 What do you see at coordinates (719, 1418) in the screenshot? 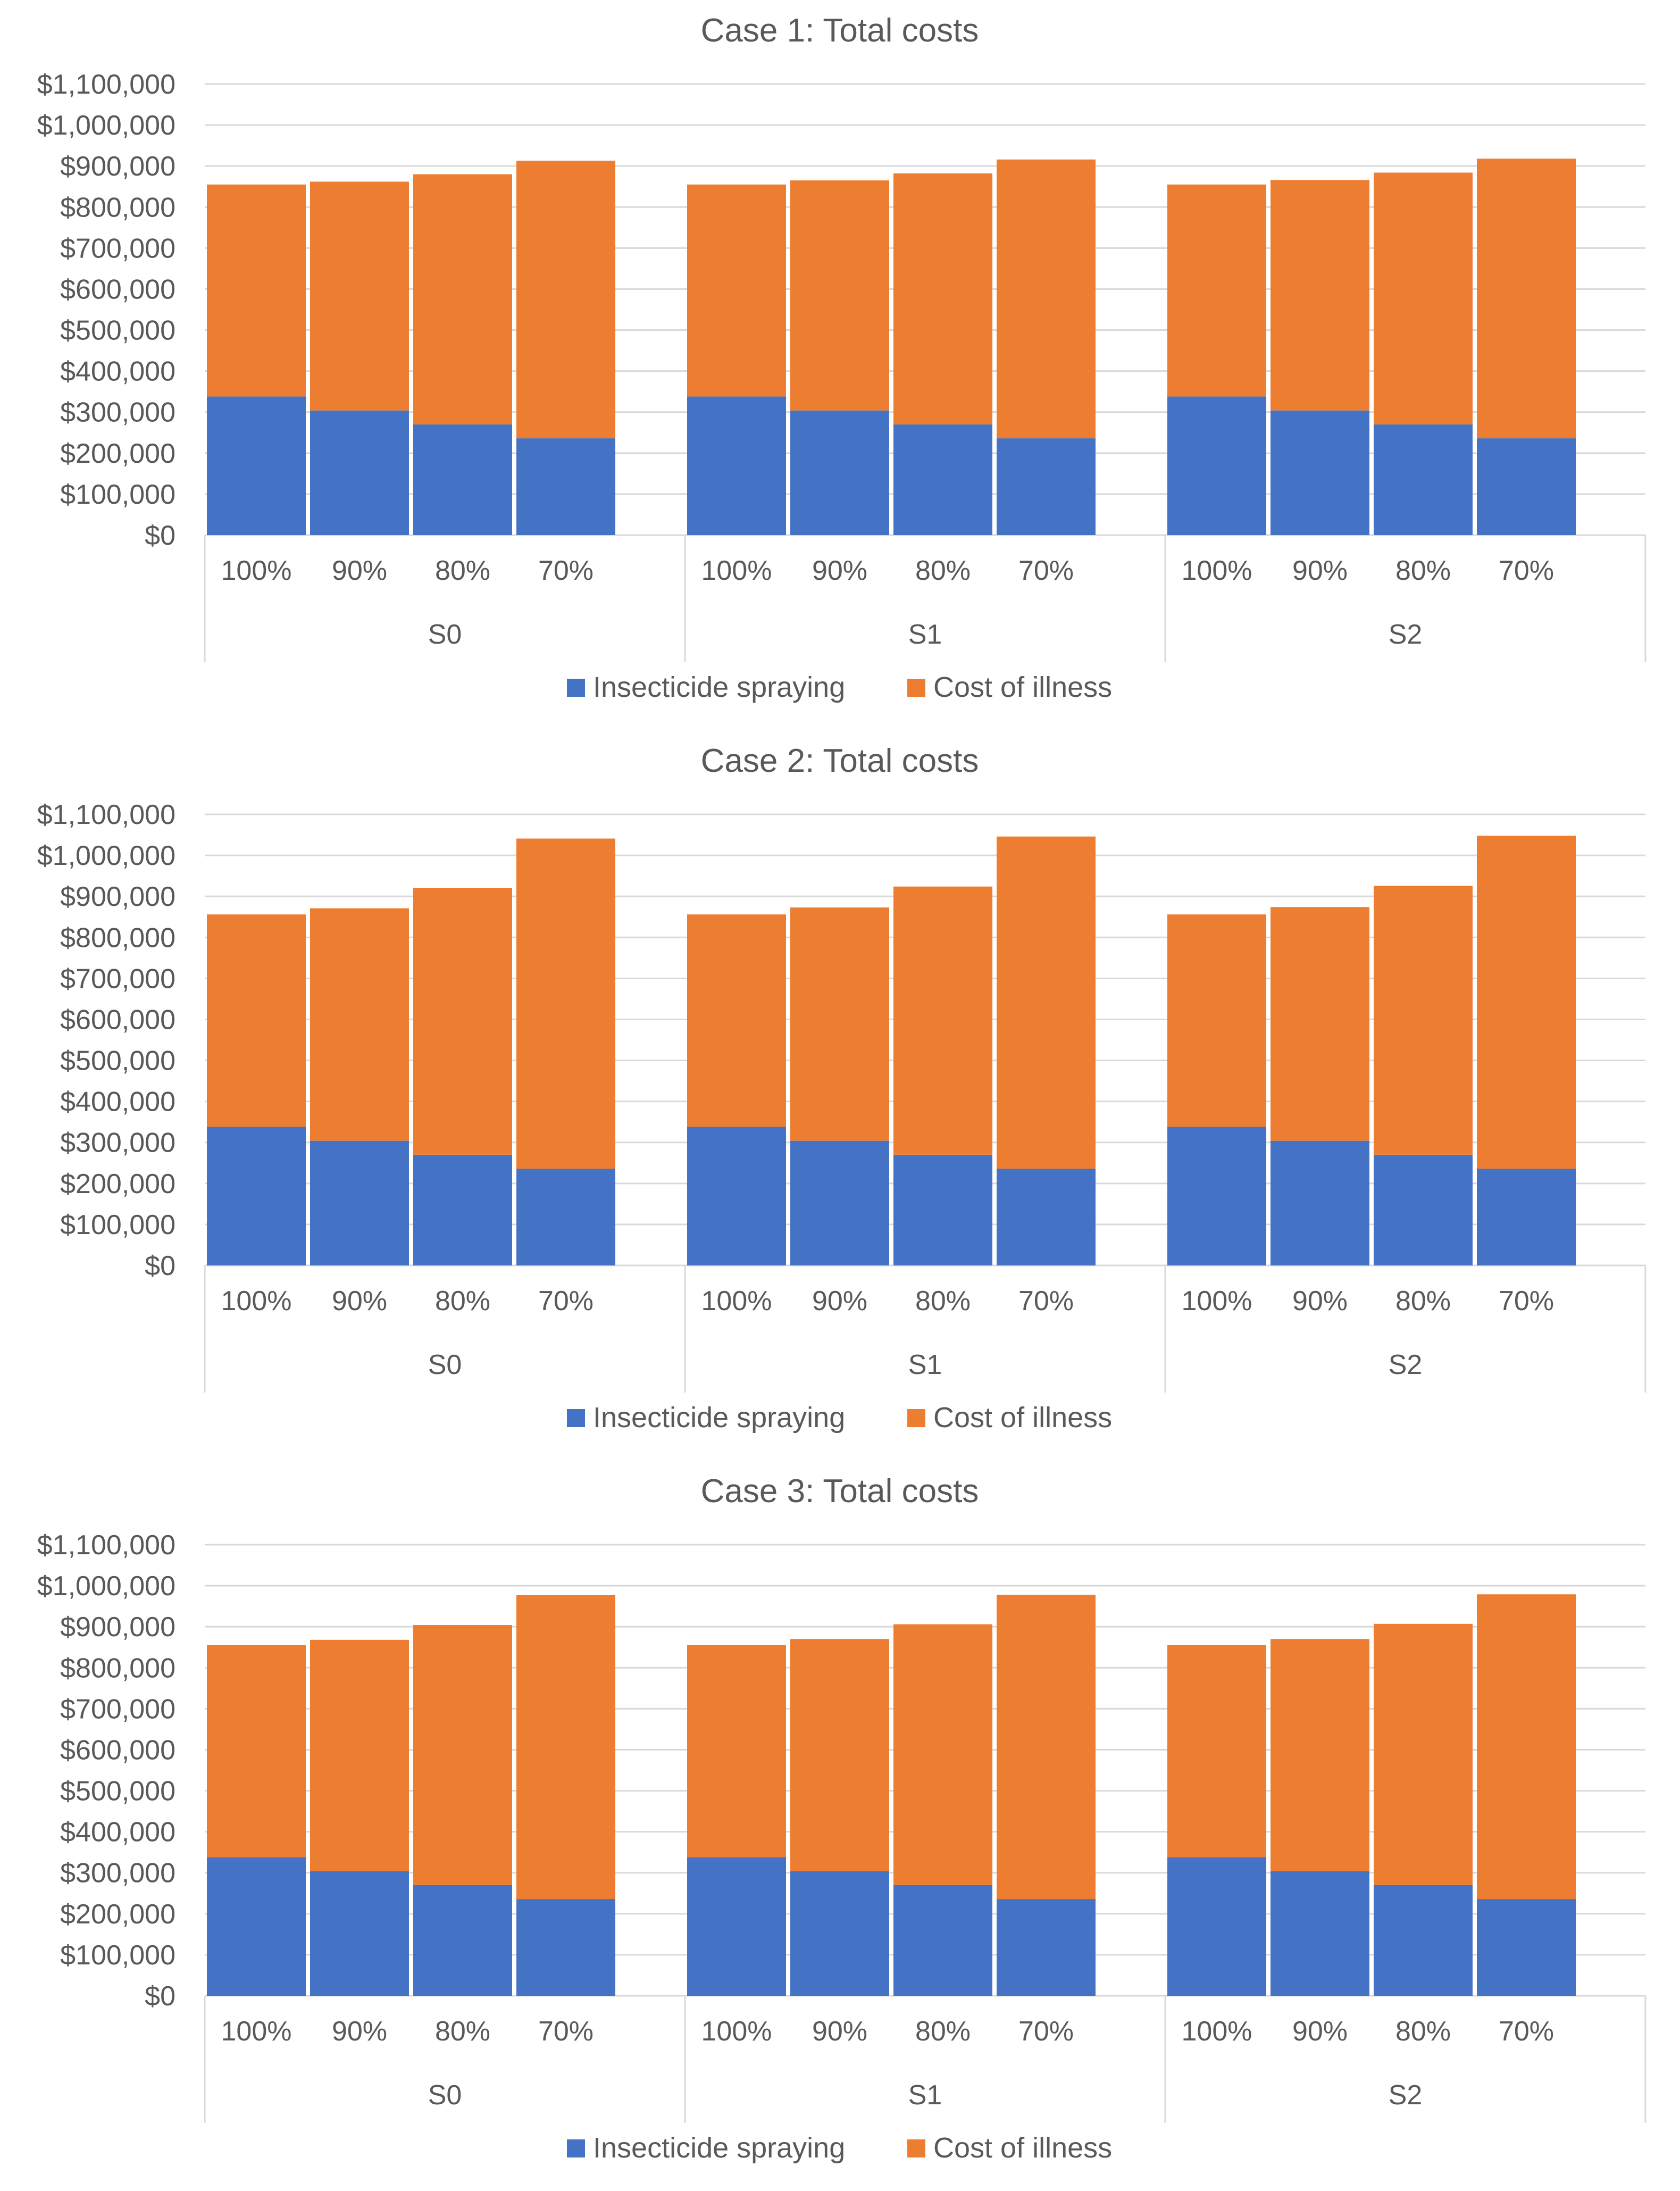
I see `legend-label: Insecticide spraying` at bounding box center [719, 1418].